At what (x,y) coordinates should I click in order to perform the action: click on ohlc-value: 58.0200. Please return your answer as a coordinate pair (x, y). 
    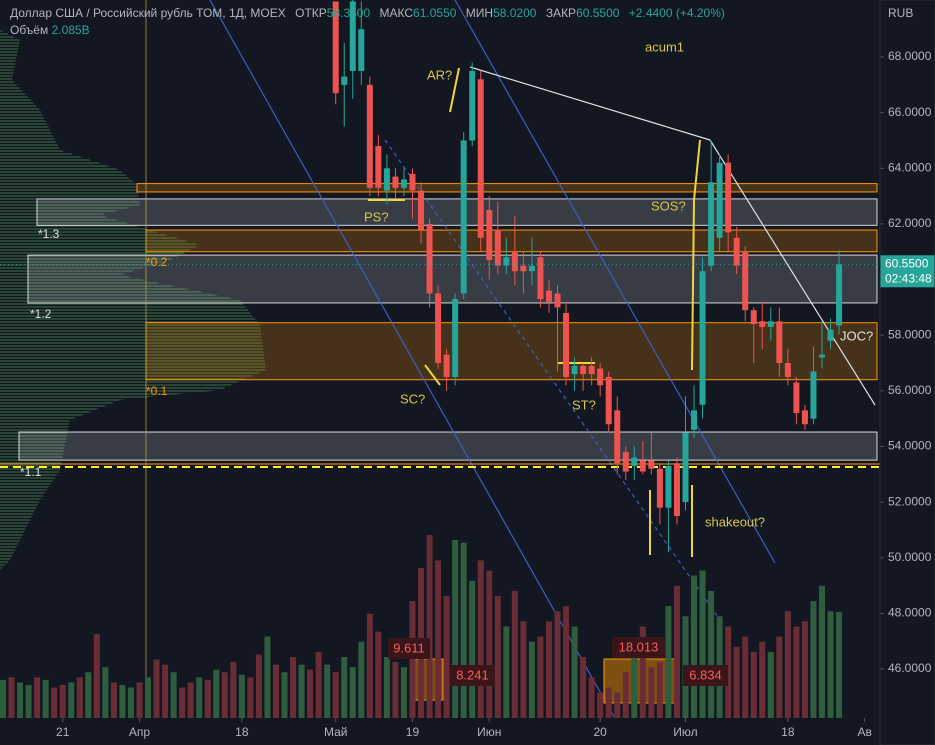
    Looking at the image, I should click on (515, 13).